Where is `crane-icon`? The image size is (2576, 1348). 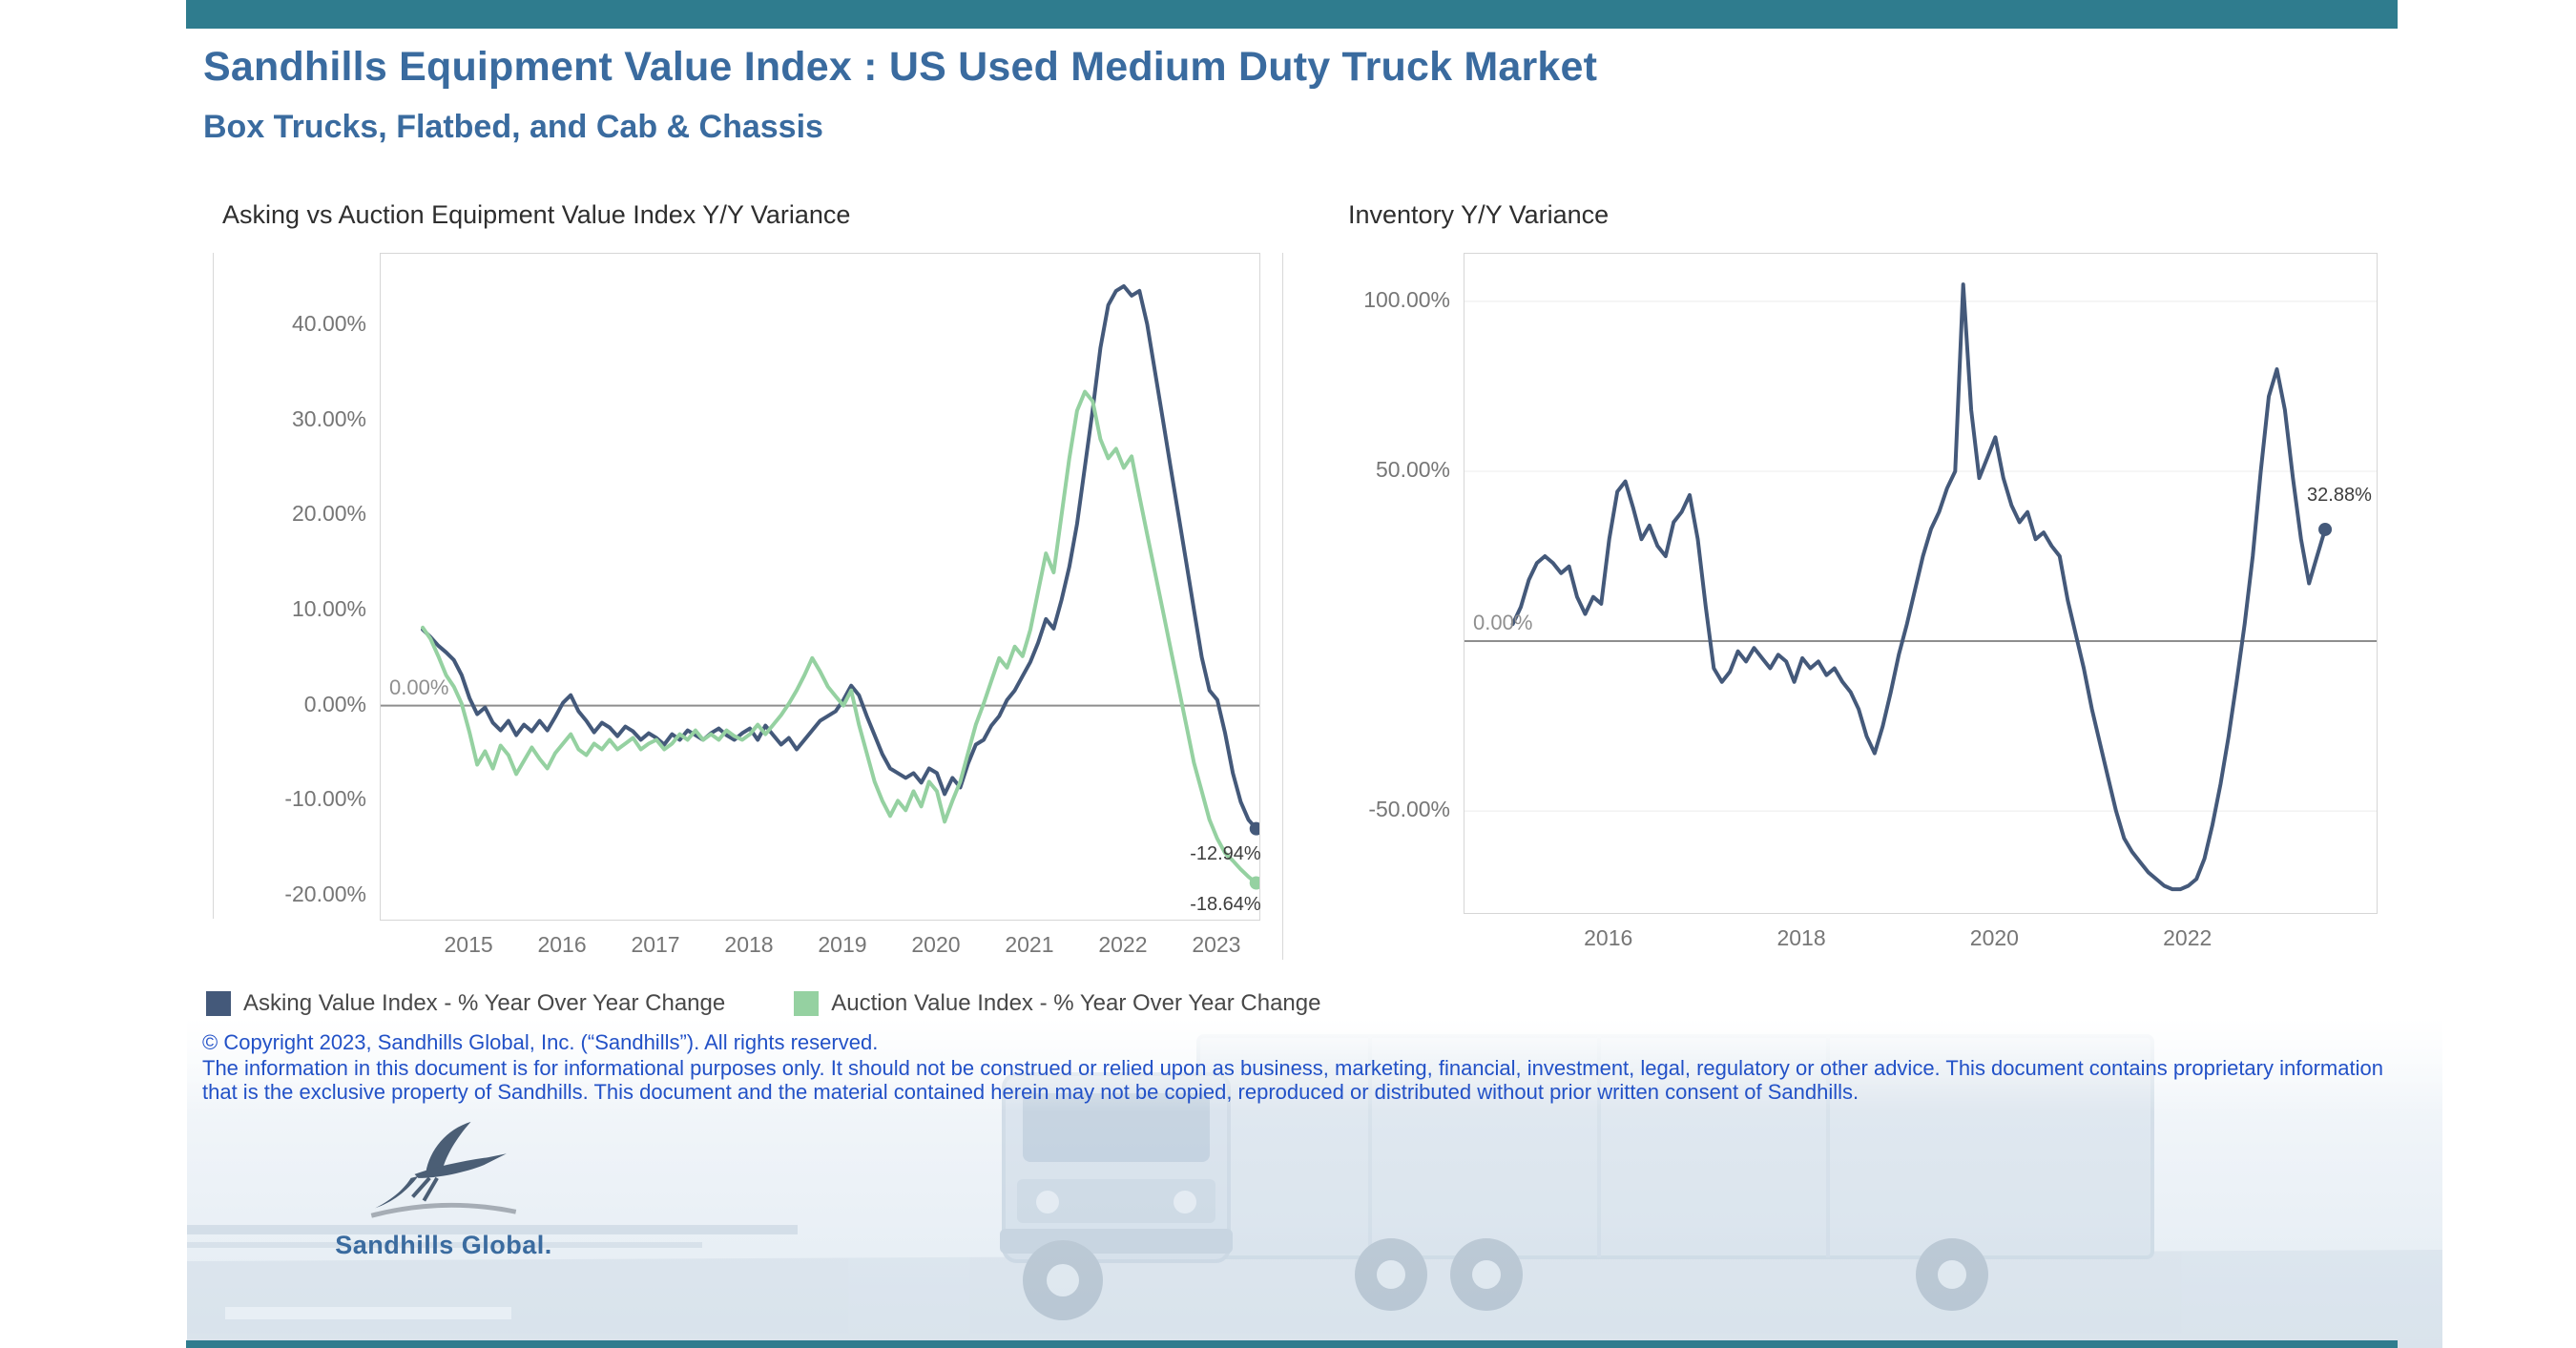
crane-icon is located at coordinates (443, 1169).